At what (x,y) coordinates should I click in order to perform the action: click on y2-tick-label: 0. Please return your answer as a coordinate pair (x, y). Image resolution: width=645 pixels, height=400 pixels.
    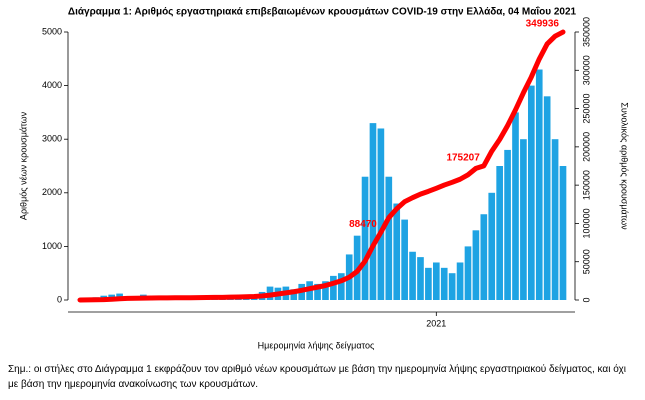
    Looking at the image, I should click on (586, 299).